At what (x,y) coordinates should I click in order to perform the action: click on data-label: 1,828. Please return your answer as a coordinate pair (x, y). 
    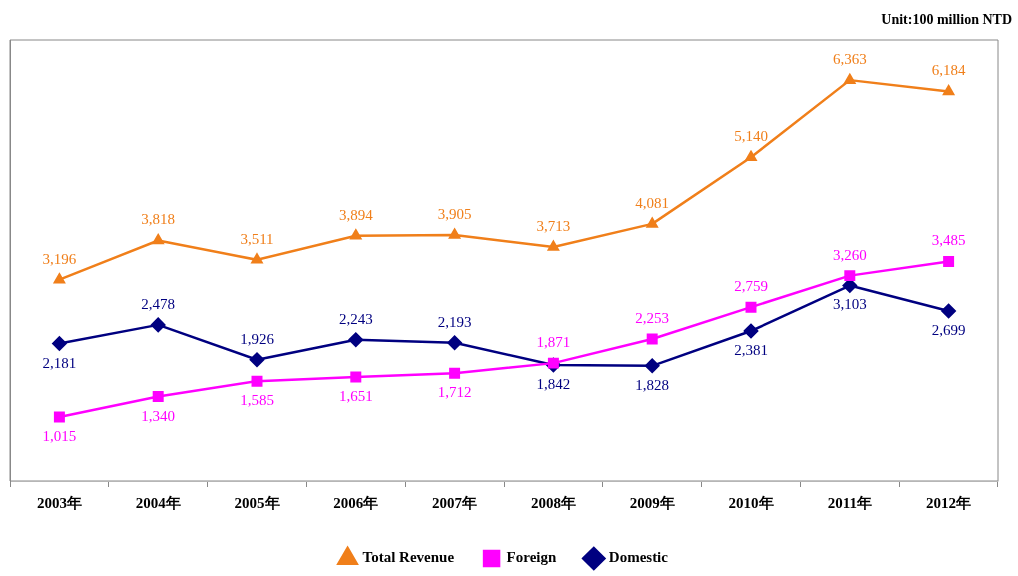
    Looking at the image, I should click on (652, 384).